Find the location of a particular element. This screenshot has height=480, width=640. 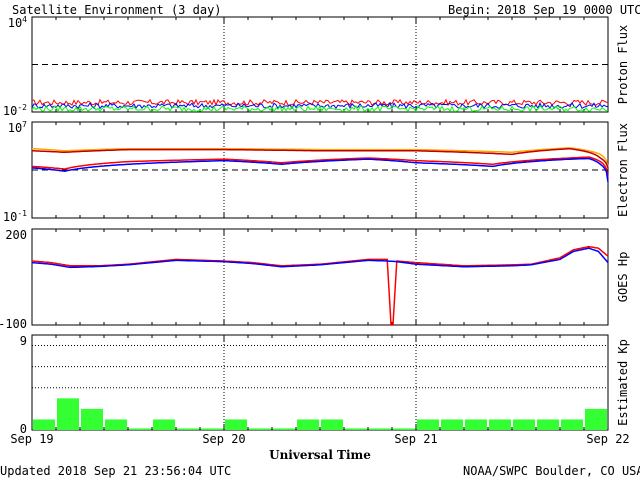

x-tick-label: Sep 20 is located at coordinates (223, 439).